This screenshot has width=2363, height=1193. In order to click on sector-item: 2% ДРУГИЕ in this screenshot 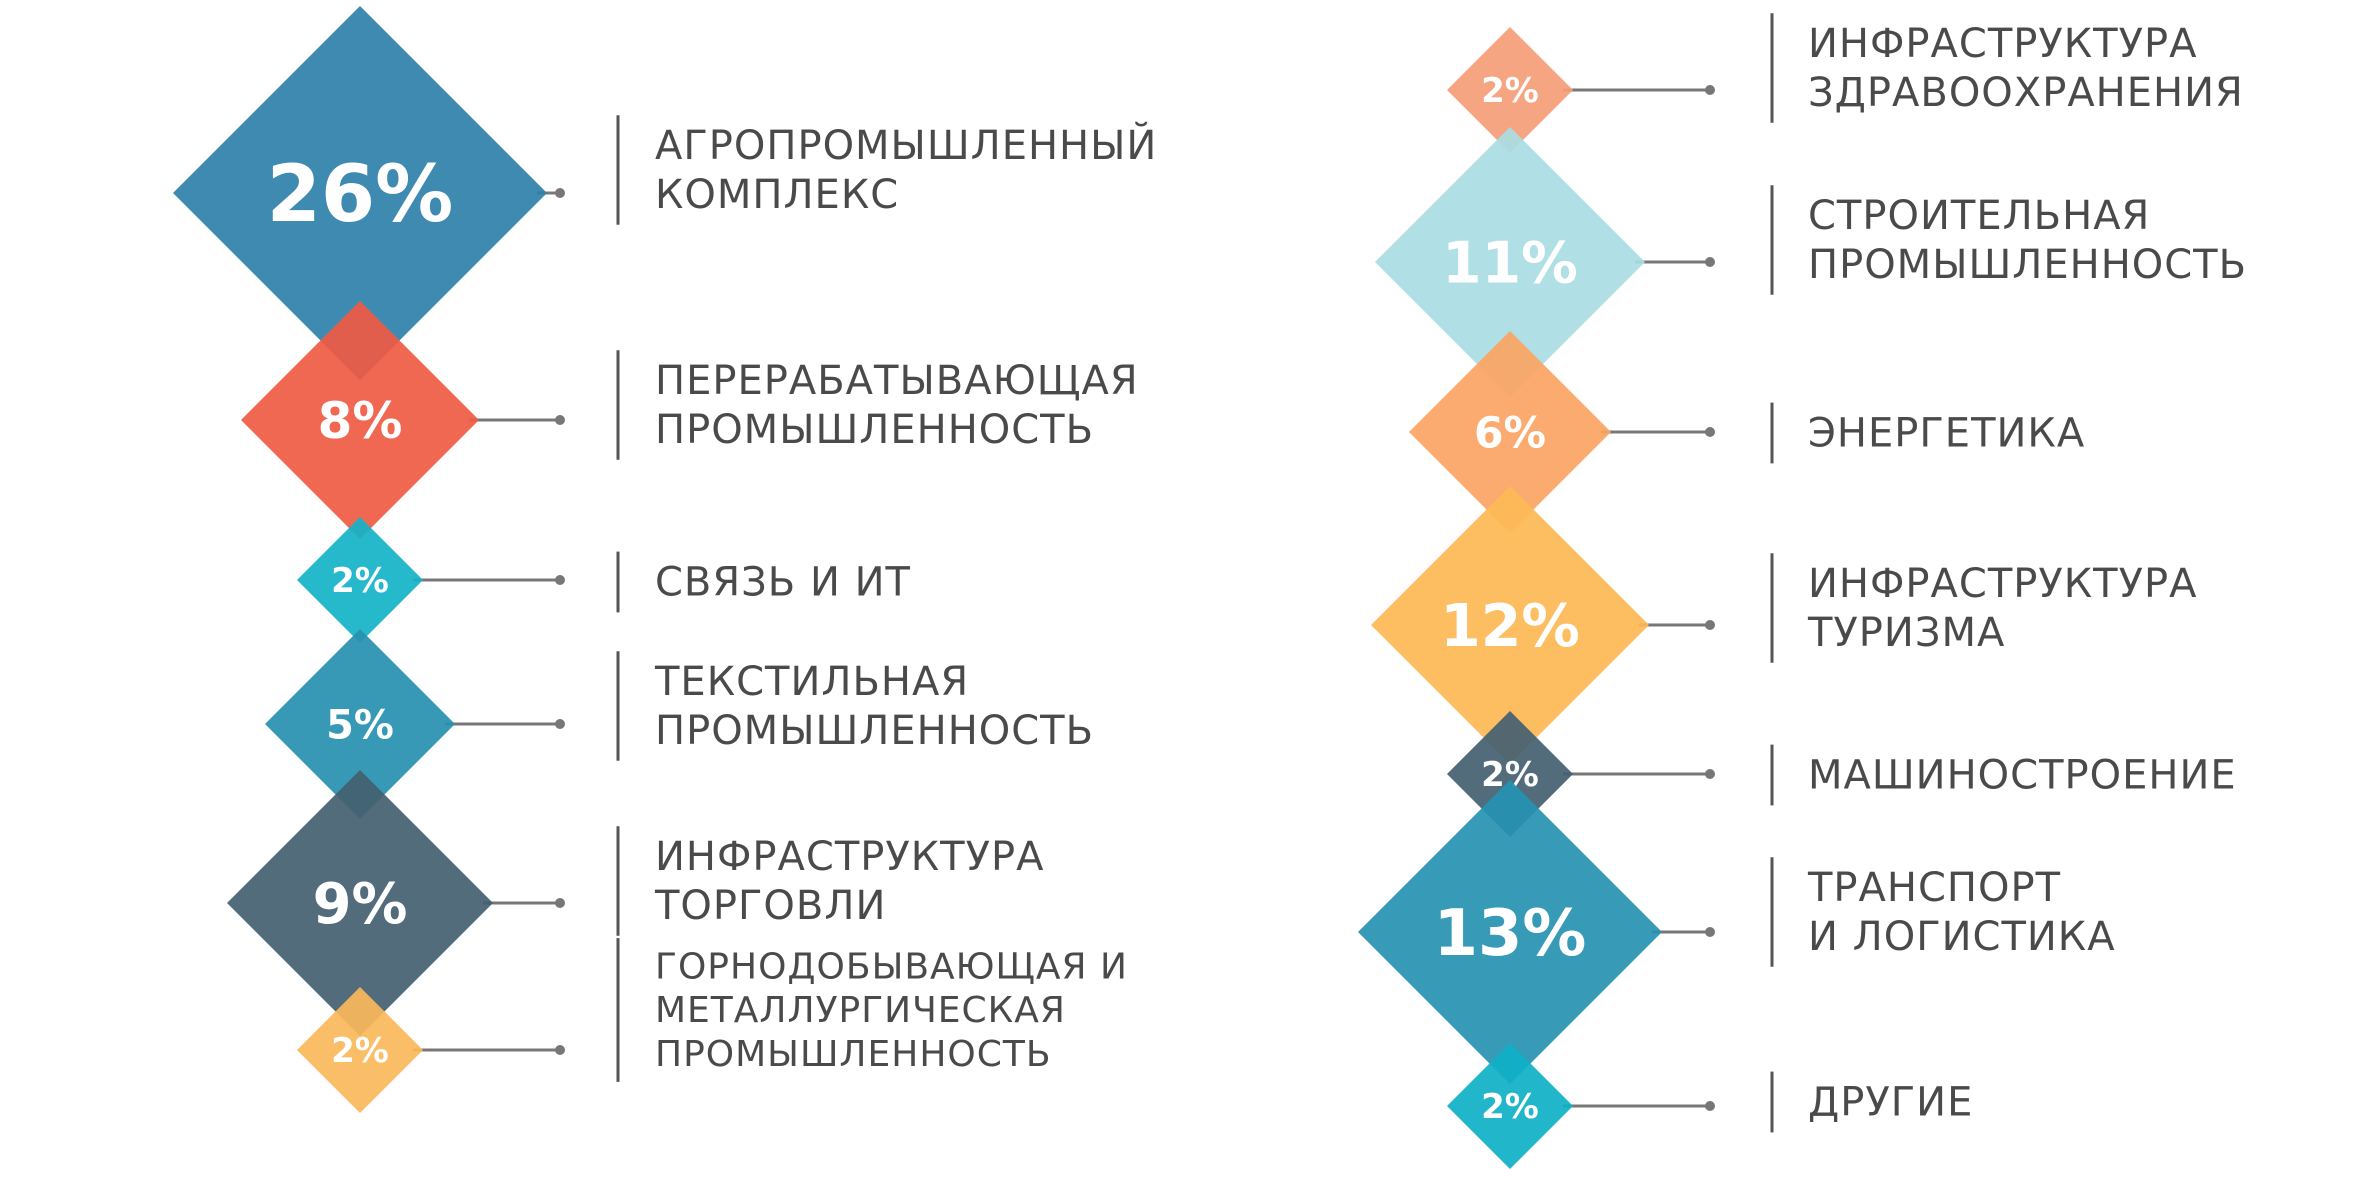, I will do `click(1710, 1106)`.